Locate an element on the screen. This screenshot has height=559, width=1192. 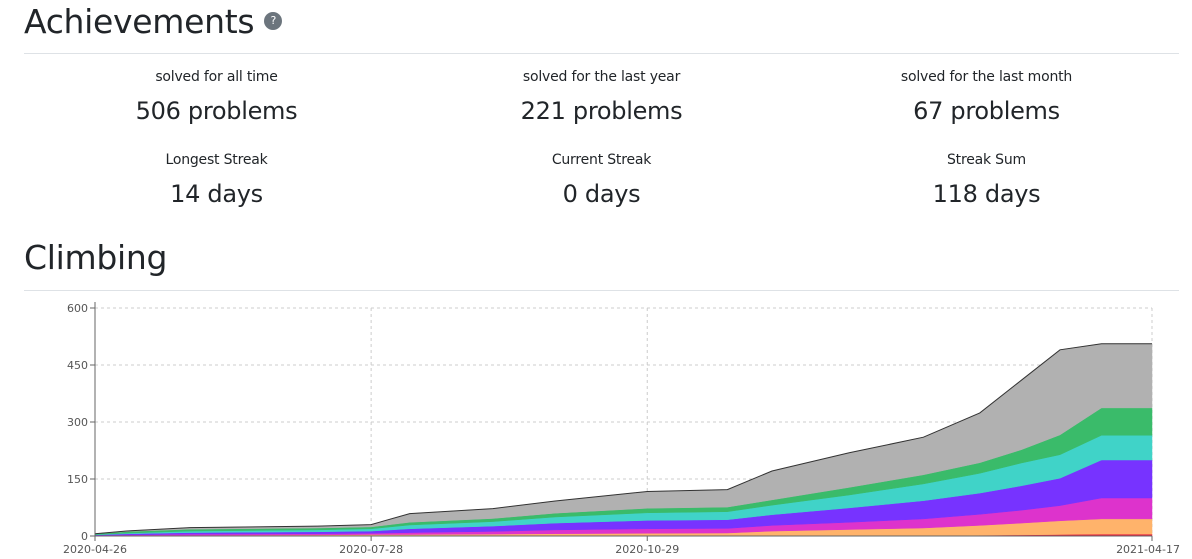
stat-longest-streak: Longest Streak 14 days is located at coordinates (216, 186).